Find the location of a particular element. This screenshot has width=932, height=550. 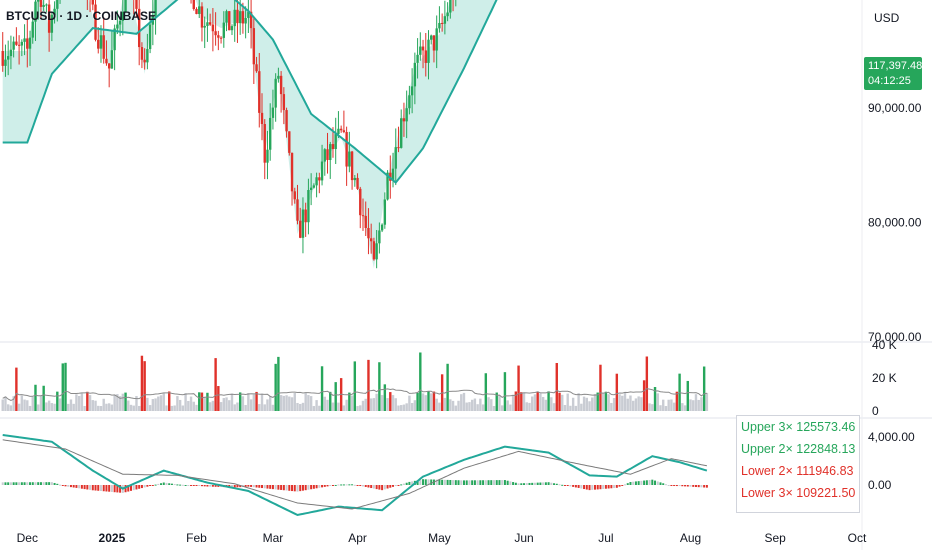

macd-tick-label: 0.00 is located at coordinates (880, 485).